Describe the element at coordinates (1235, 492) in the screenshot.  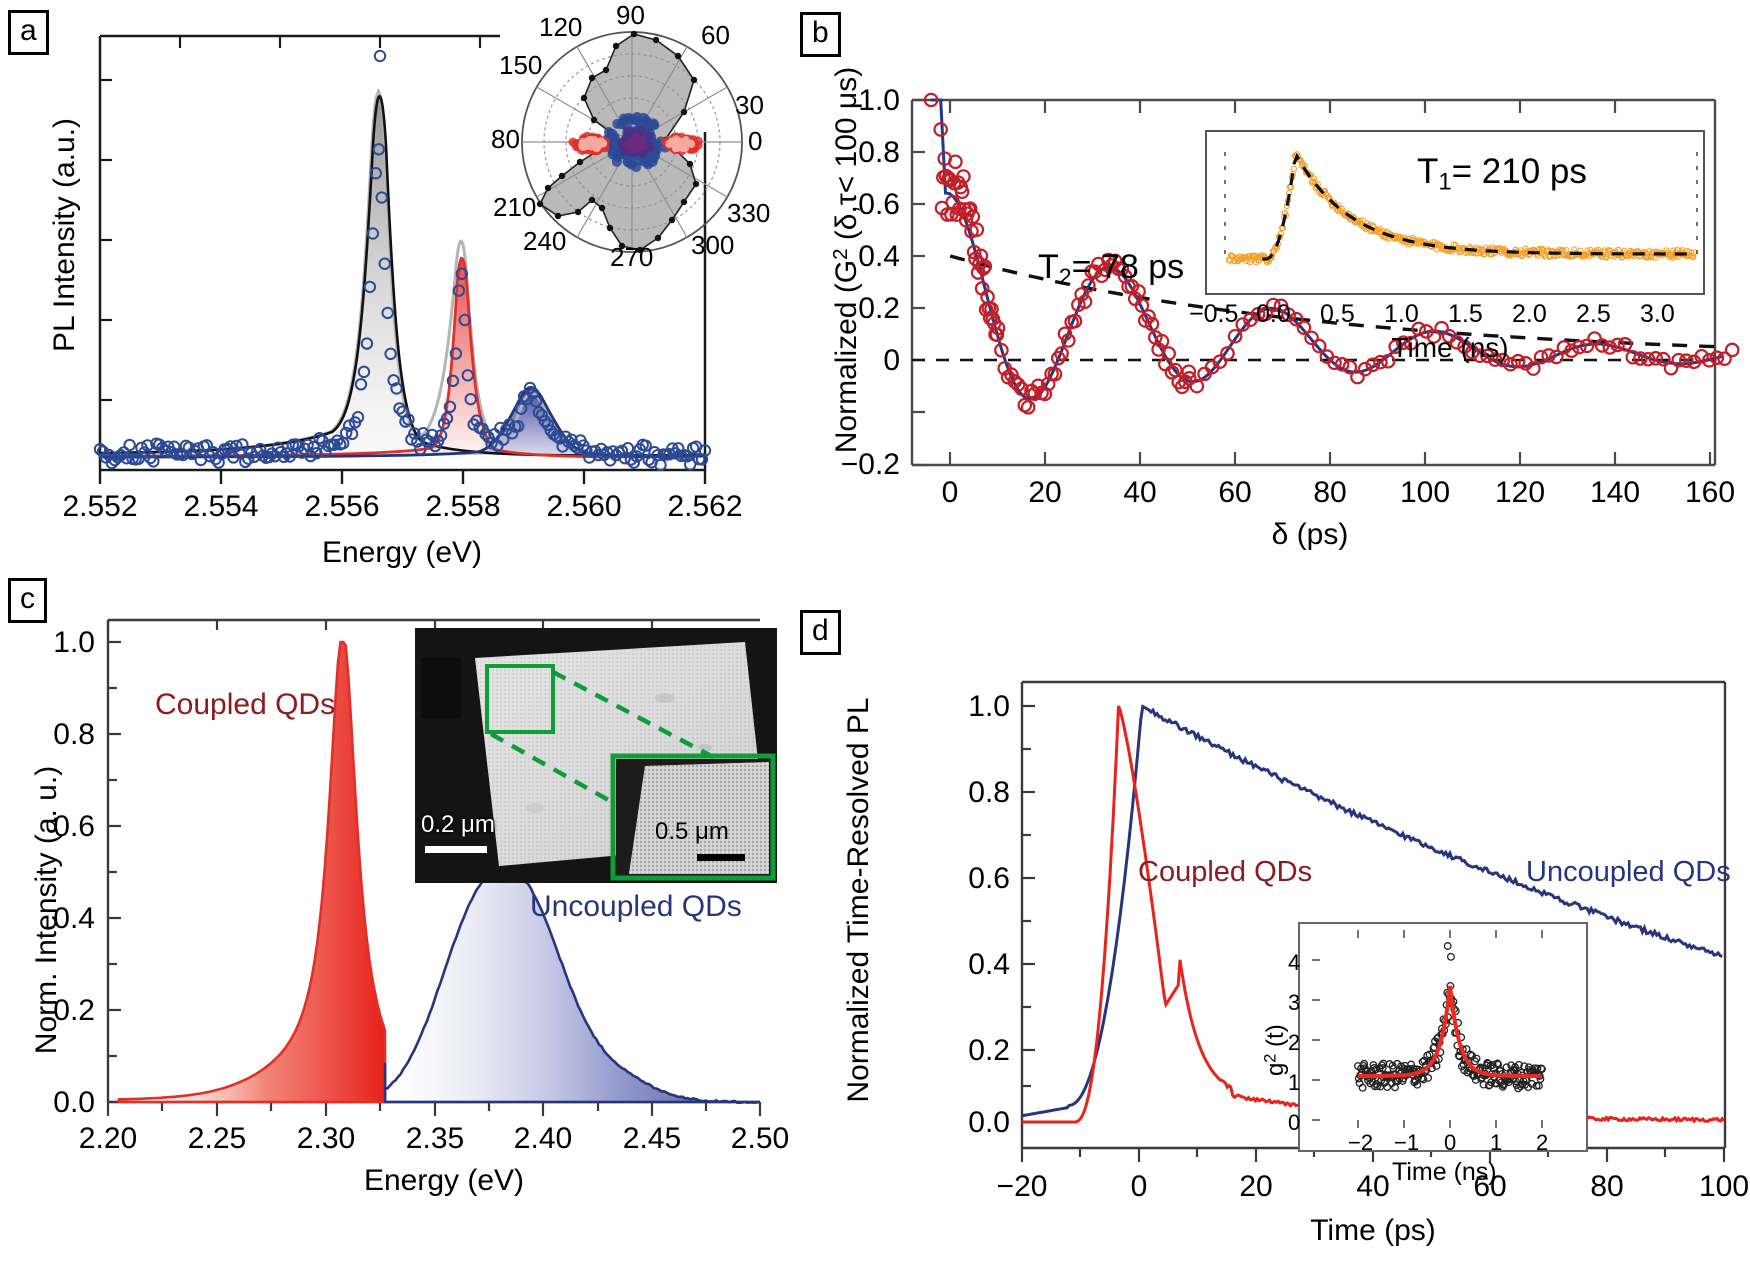
I see `panel-b-xtick-60: 60` at that location.